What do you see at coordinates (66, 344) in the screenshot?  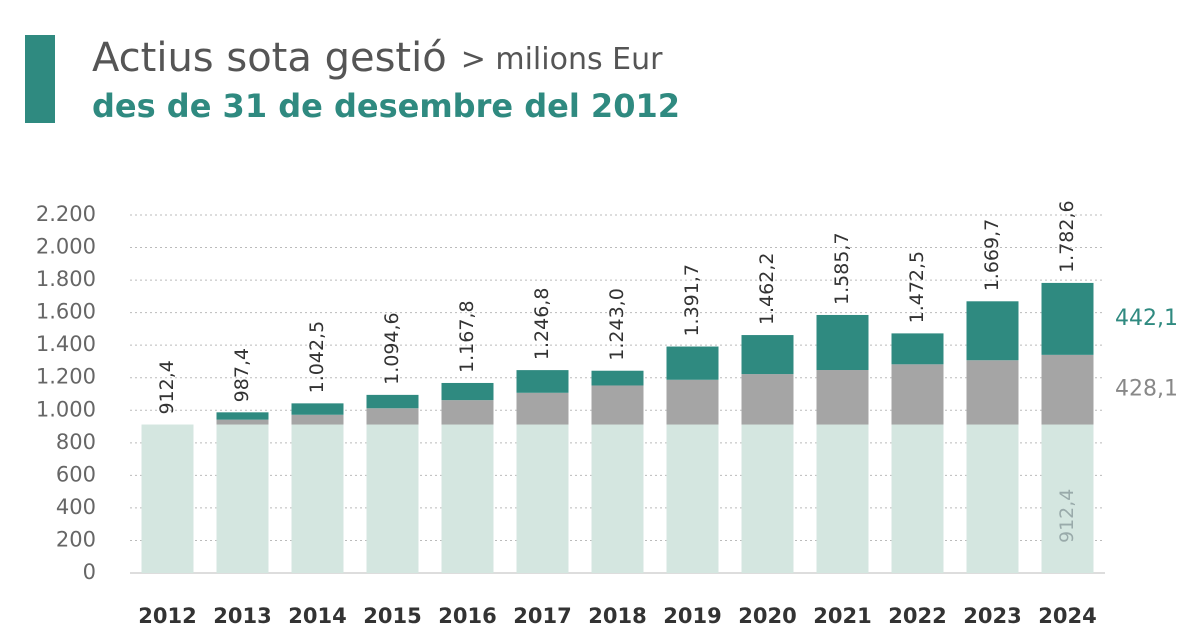 I see `y-tick-label: 1.400` at bounding box center [66, 344].